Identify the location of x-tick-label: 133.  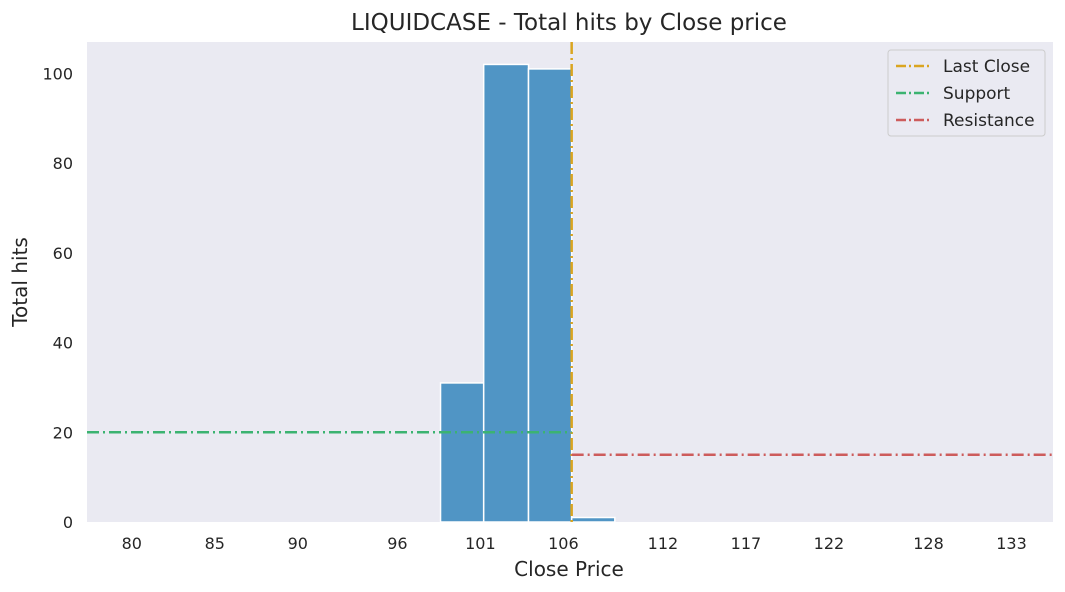
(1011, 543).